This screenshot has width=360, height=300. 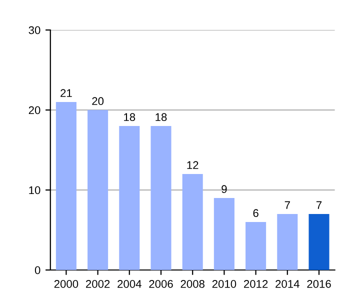 What do you see at coordinates (66, 284) in the screenshot?
I see `x-tick-label: 2000` at bounding box center [66, 284].